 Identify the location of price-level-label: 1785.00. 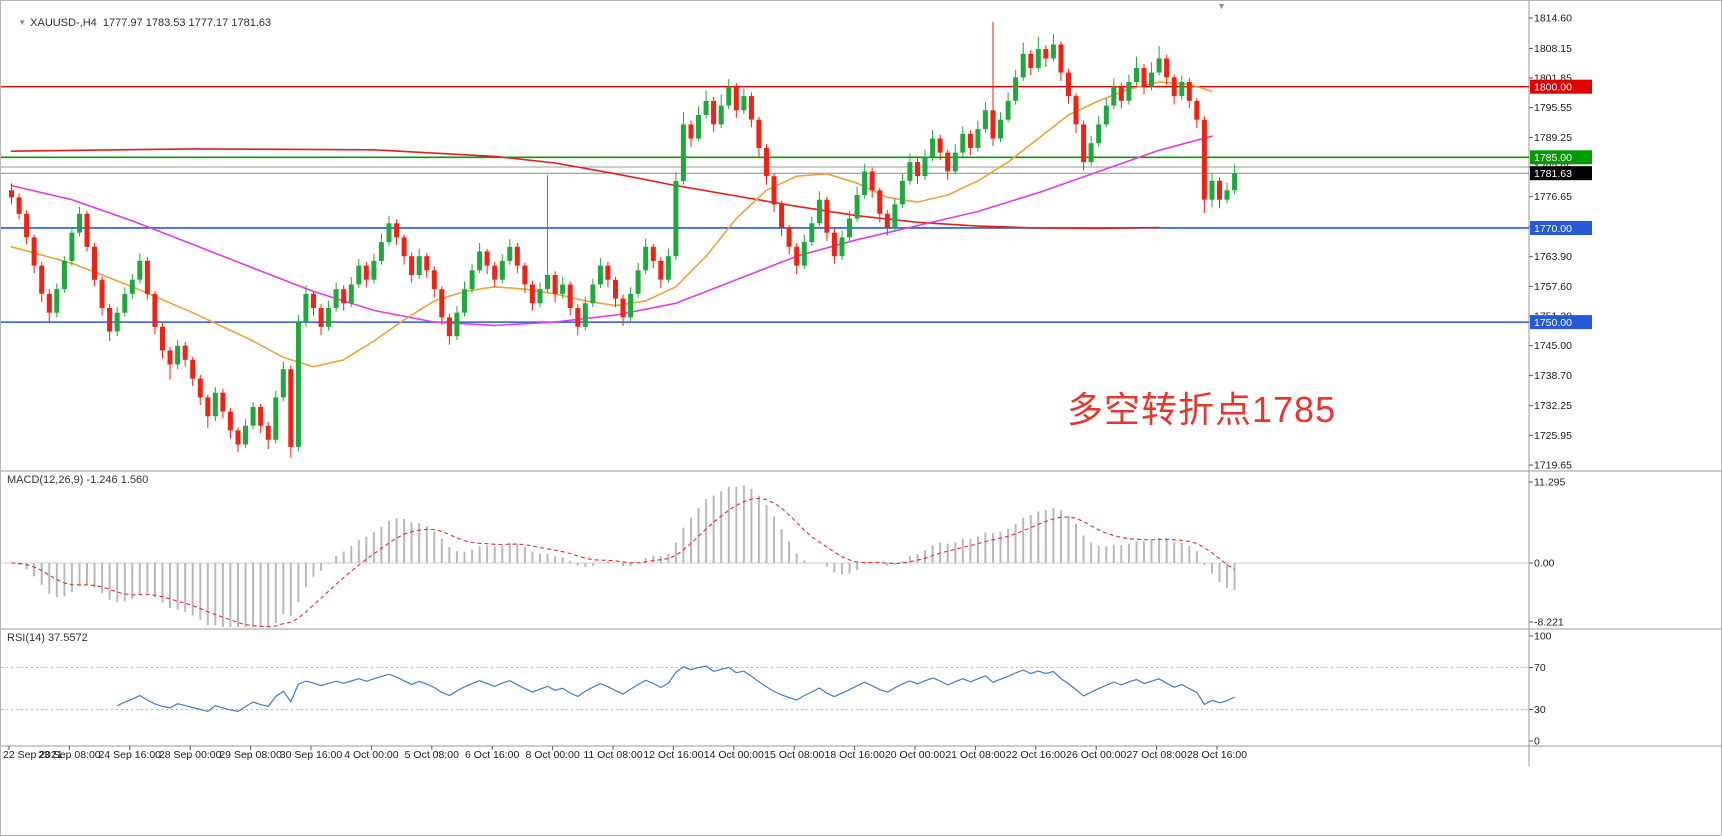
(1553, 158).